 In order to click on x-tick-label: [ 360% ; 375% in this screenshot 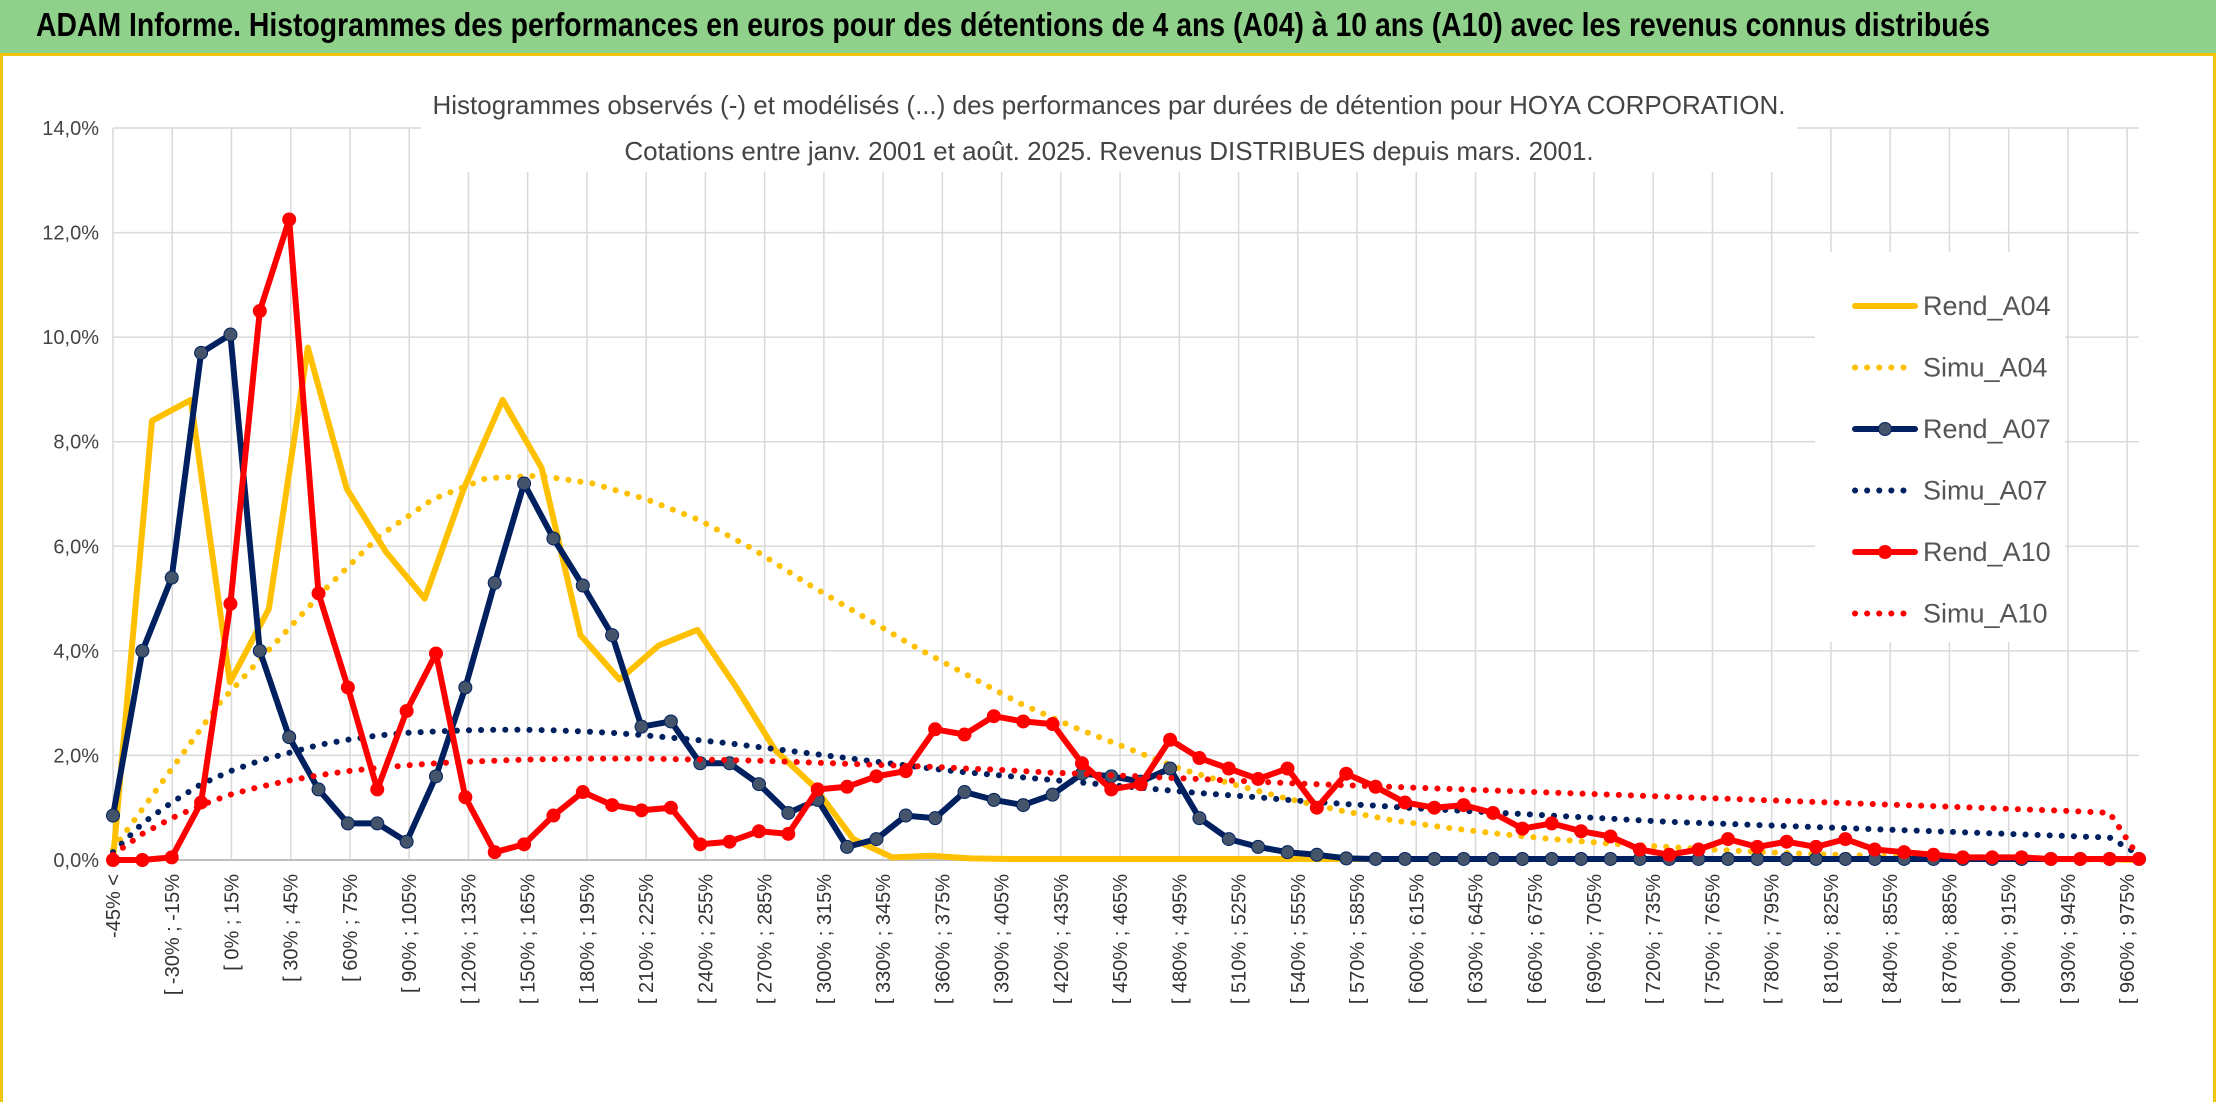, I will do `click(943, 939)`.